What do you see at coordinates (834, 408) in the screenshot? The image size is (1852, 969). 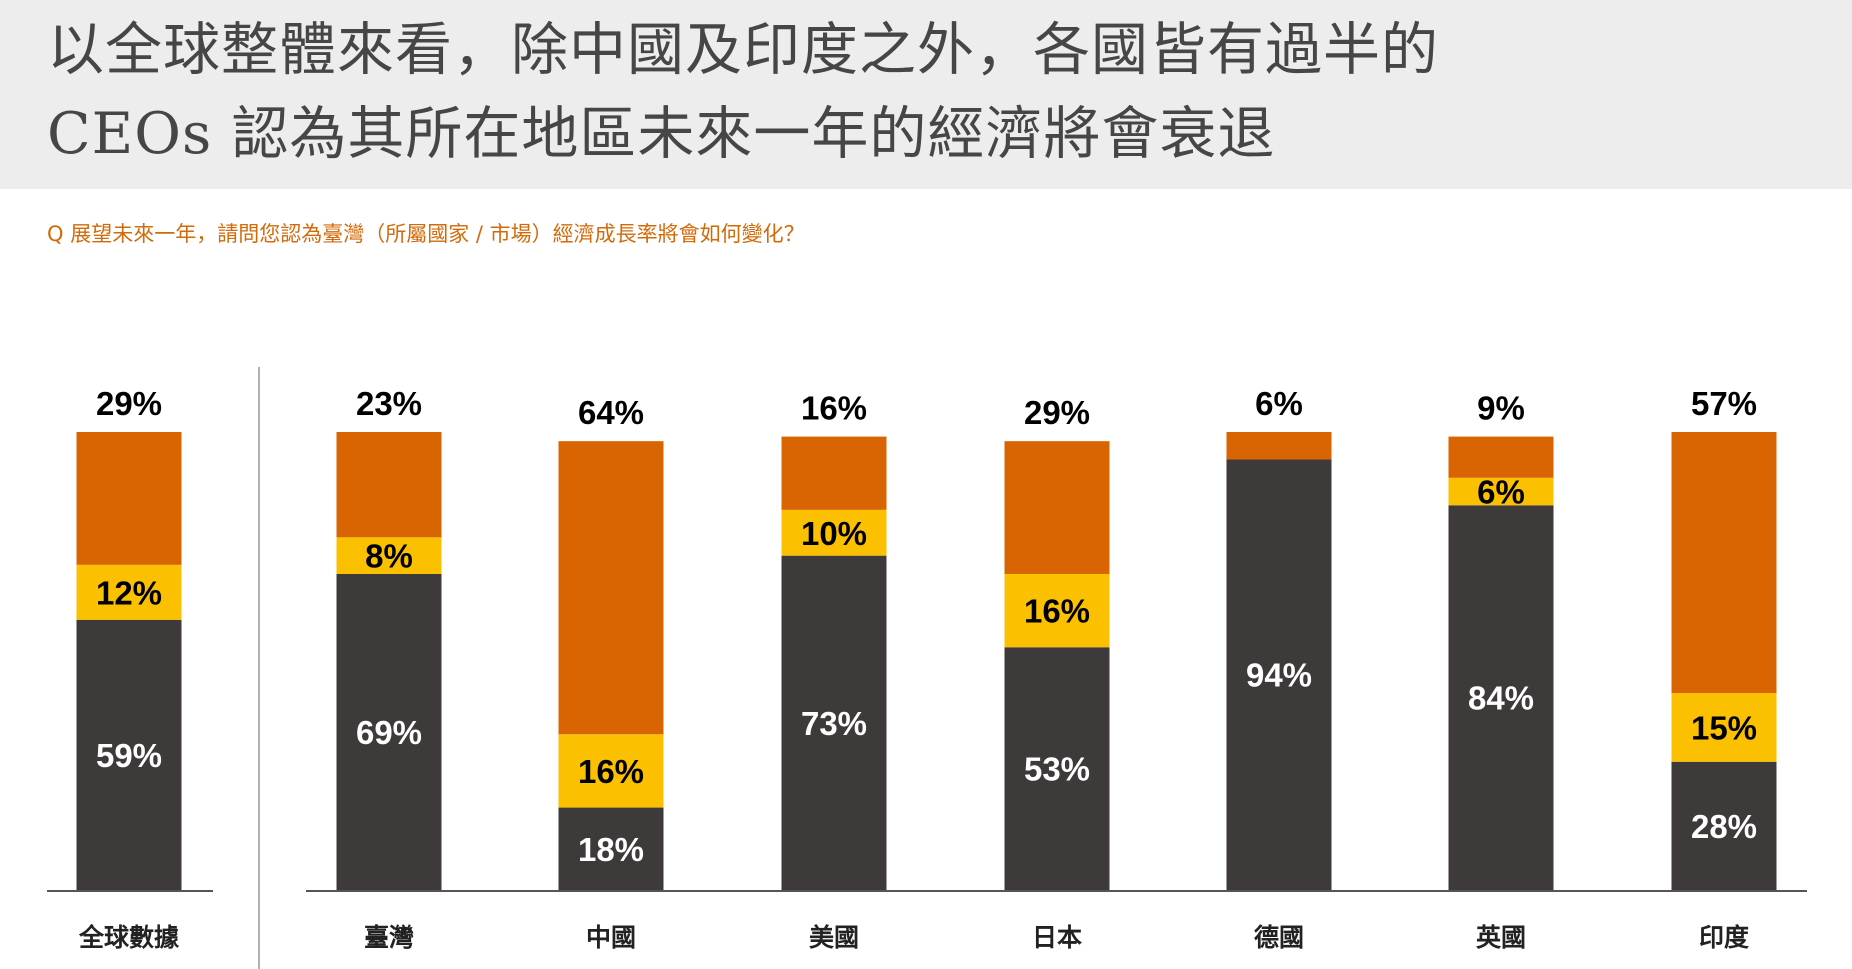 I see `data-label-orange: 16%` at bounding box center [834, 408].